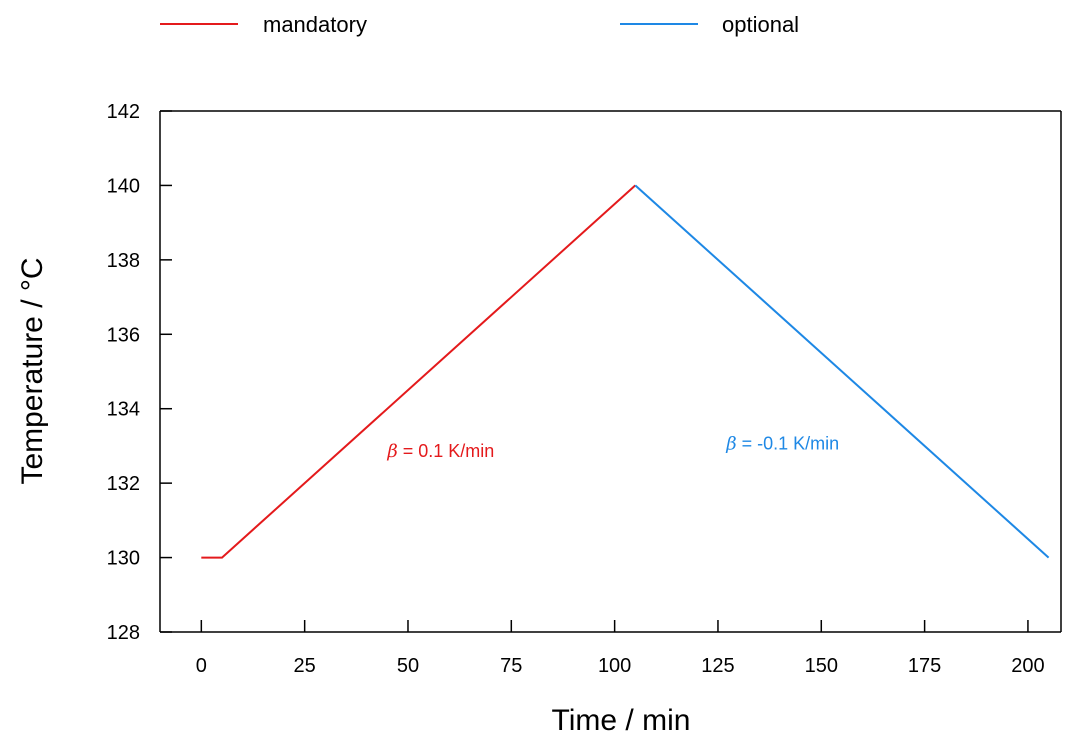  Describe the element at coordinates (614, 666) in the screenshot. I see `x-tick-label: 100` at that location.